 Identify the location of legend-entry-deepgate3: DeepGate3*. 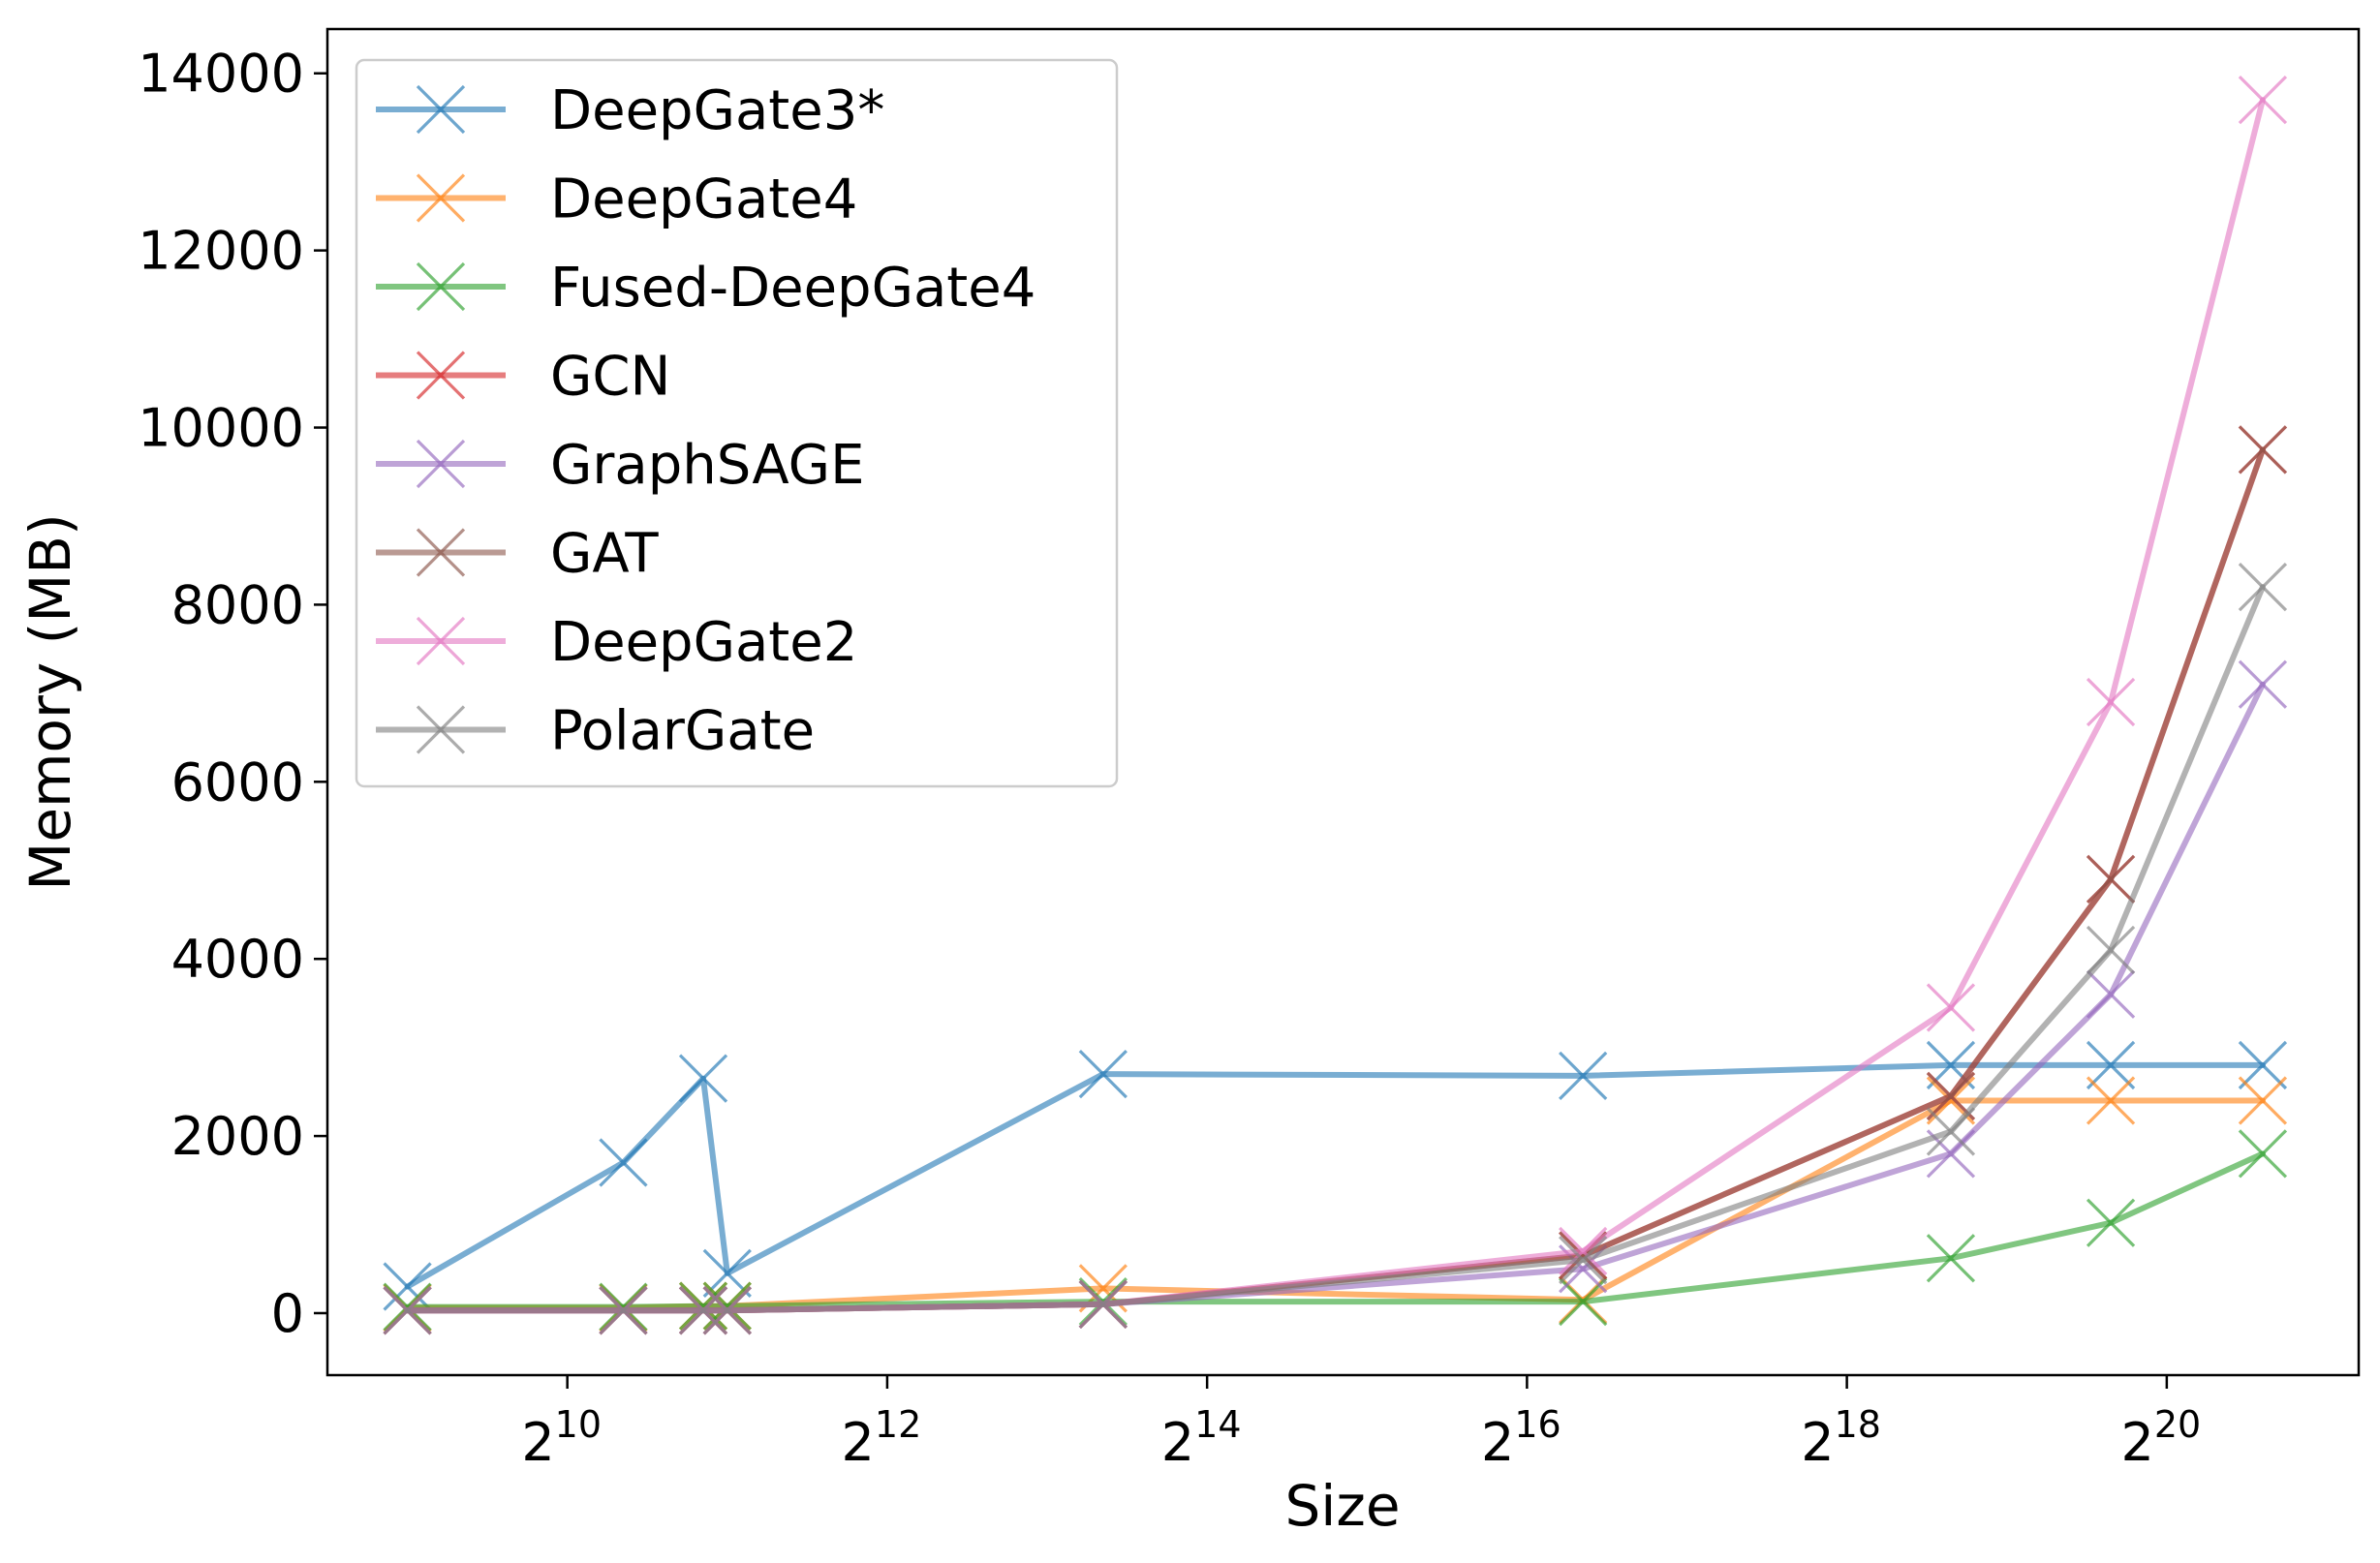
(630, 110).